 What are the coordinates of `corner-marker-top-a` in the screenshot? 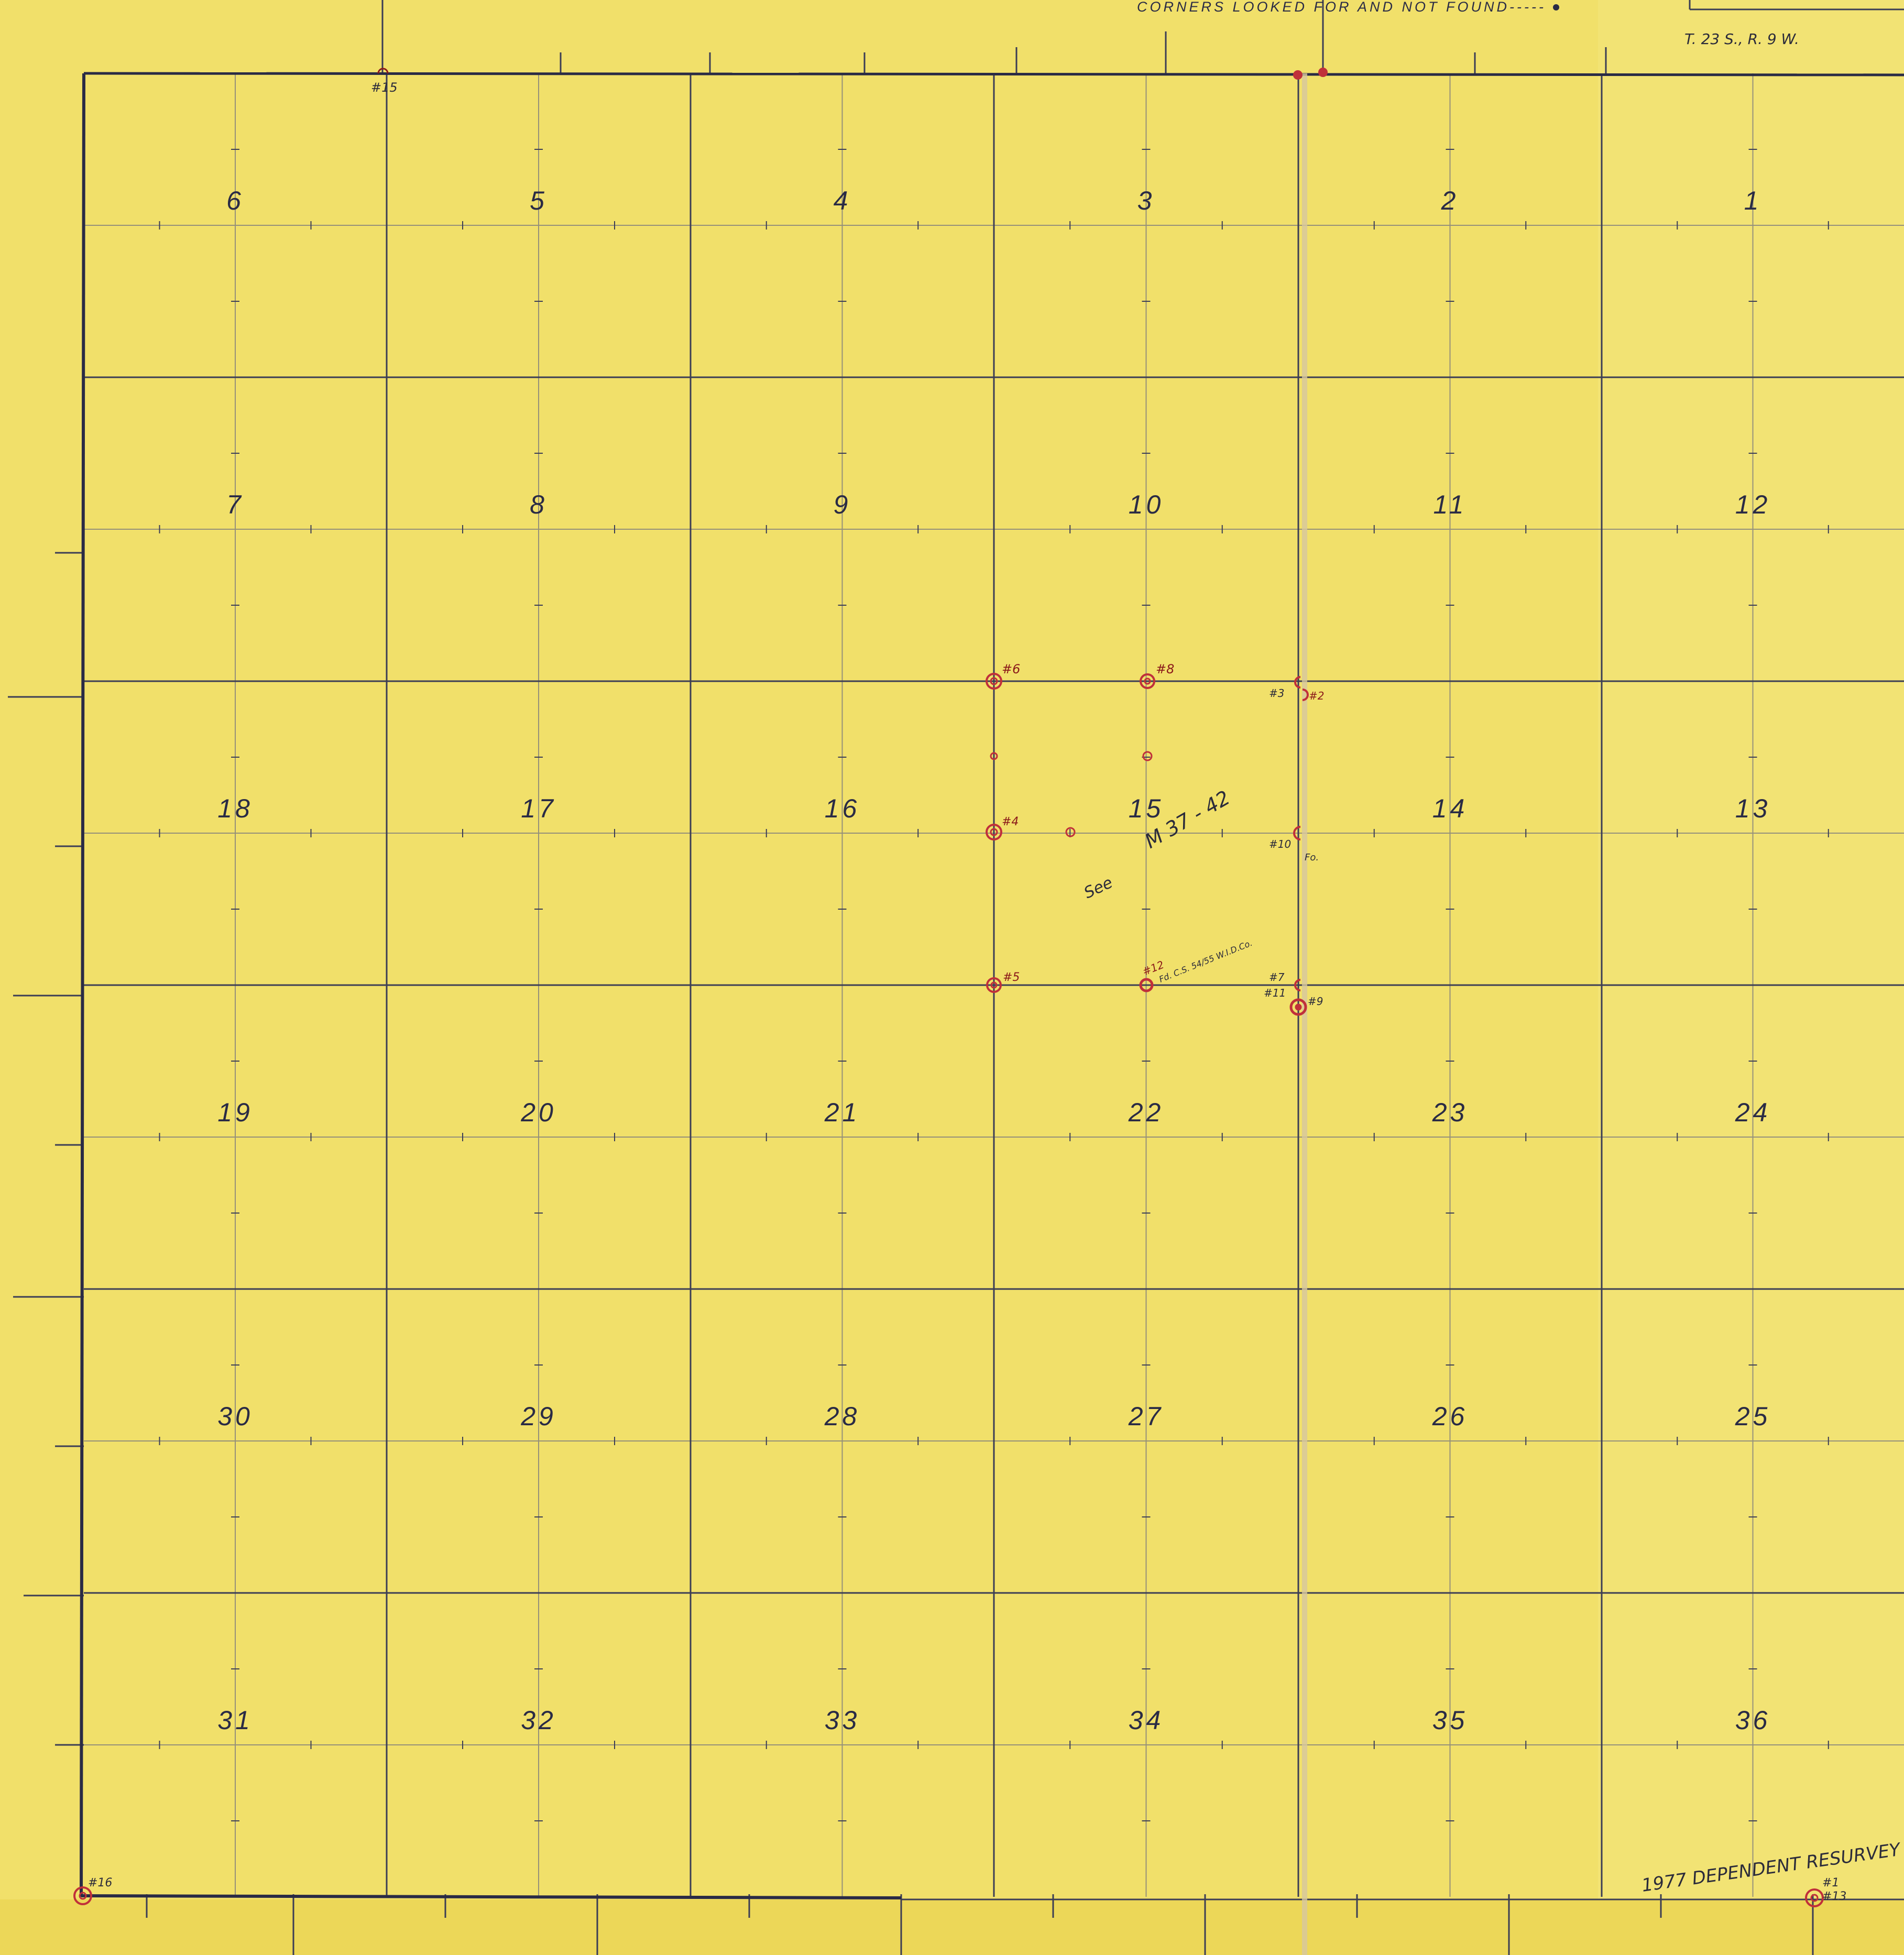 It's located at (1298, 75).